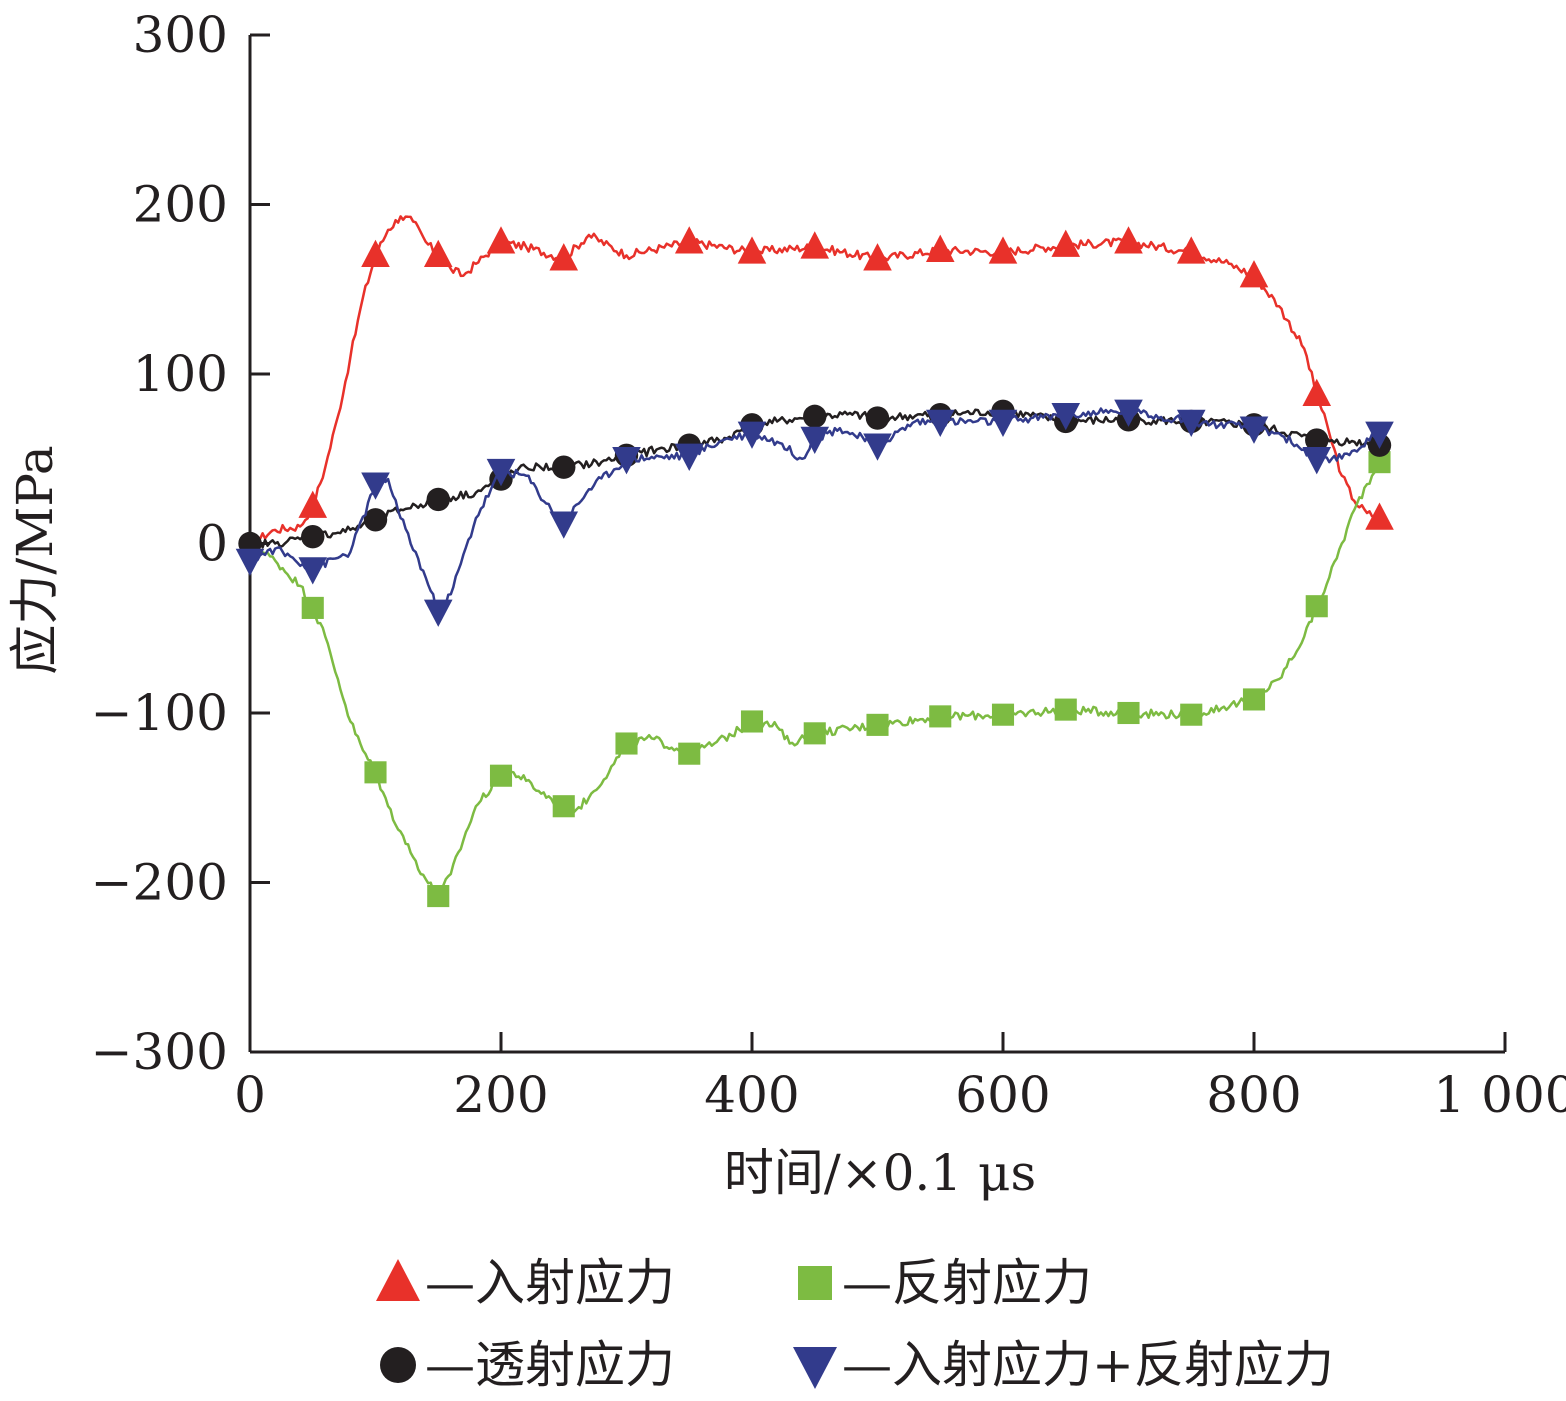 This screenshot has height=1401, width=1566. I want to click on legend-marker-reflected-stress, so click(815, 1283).